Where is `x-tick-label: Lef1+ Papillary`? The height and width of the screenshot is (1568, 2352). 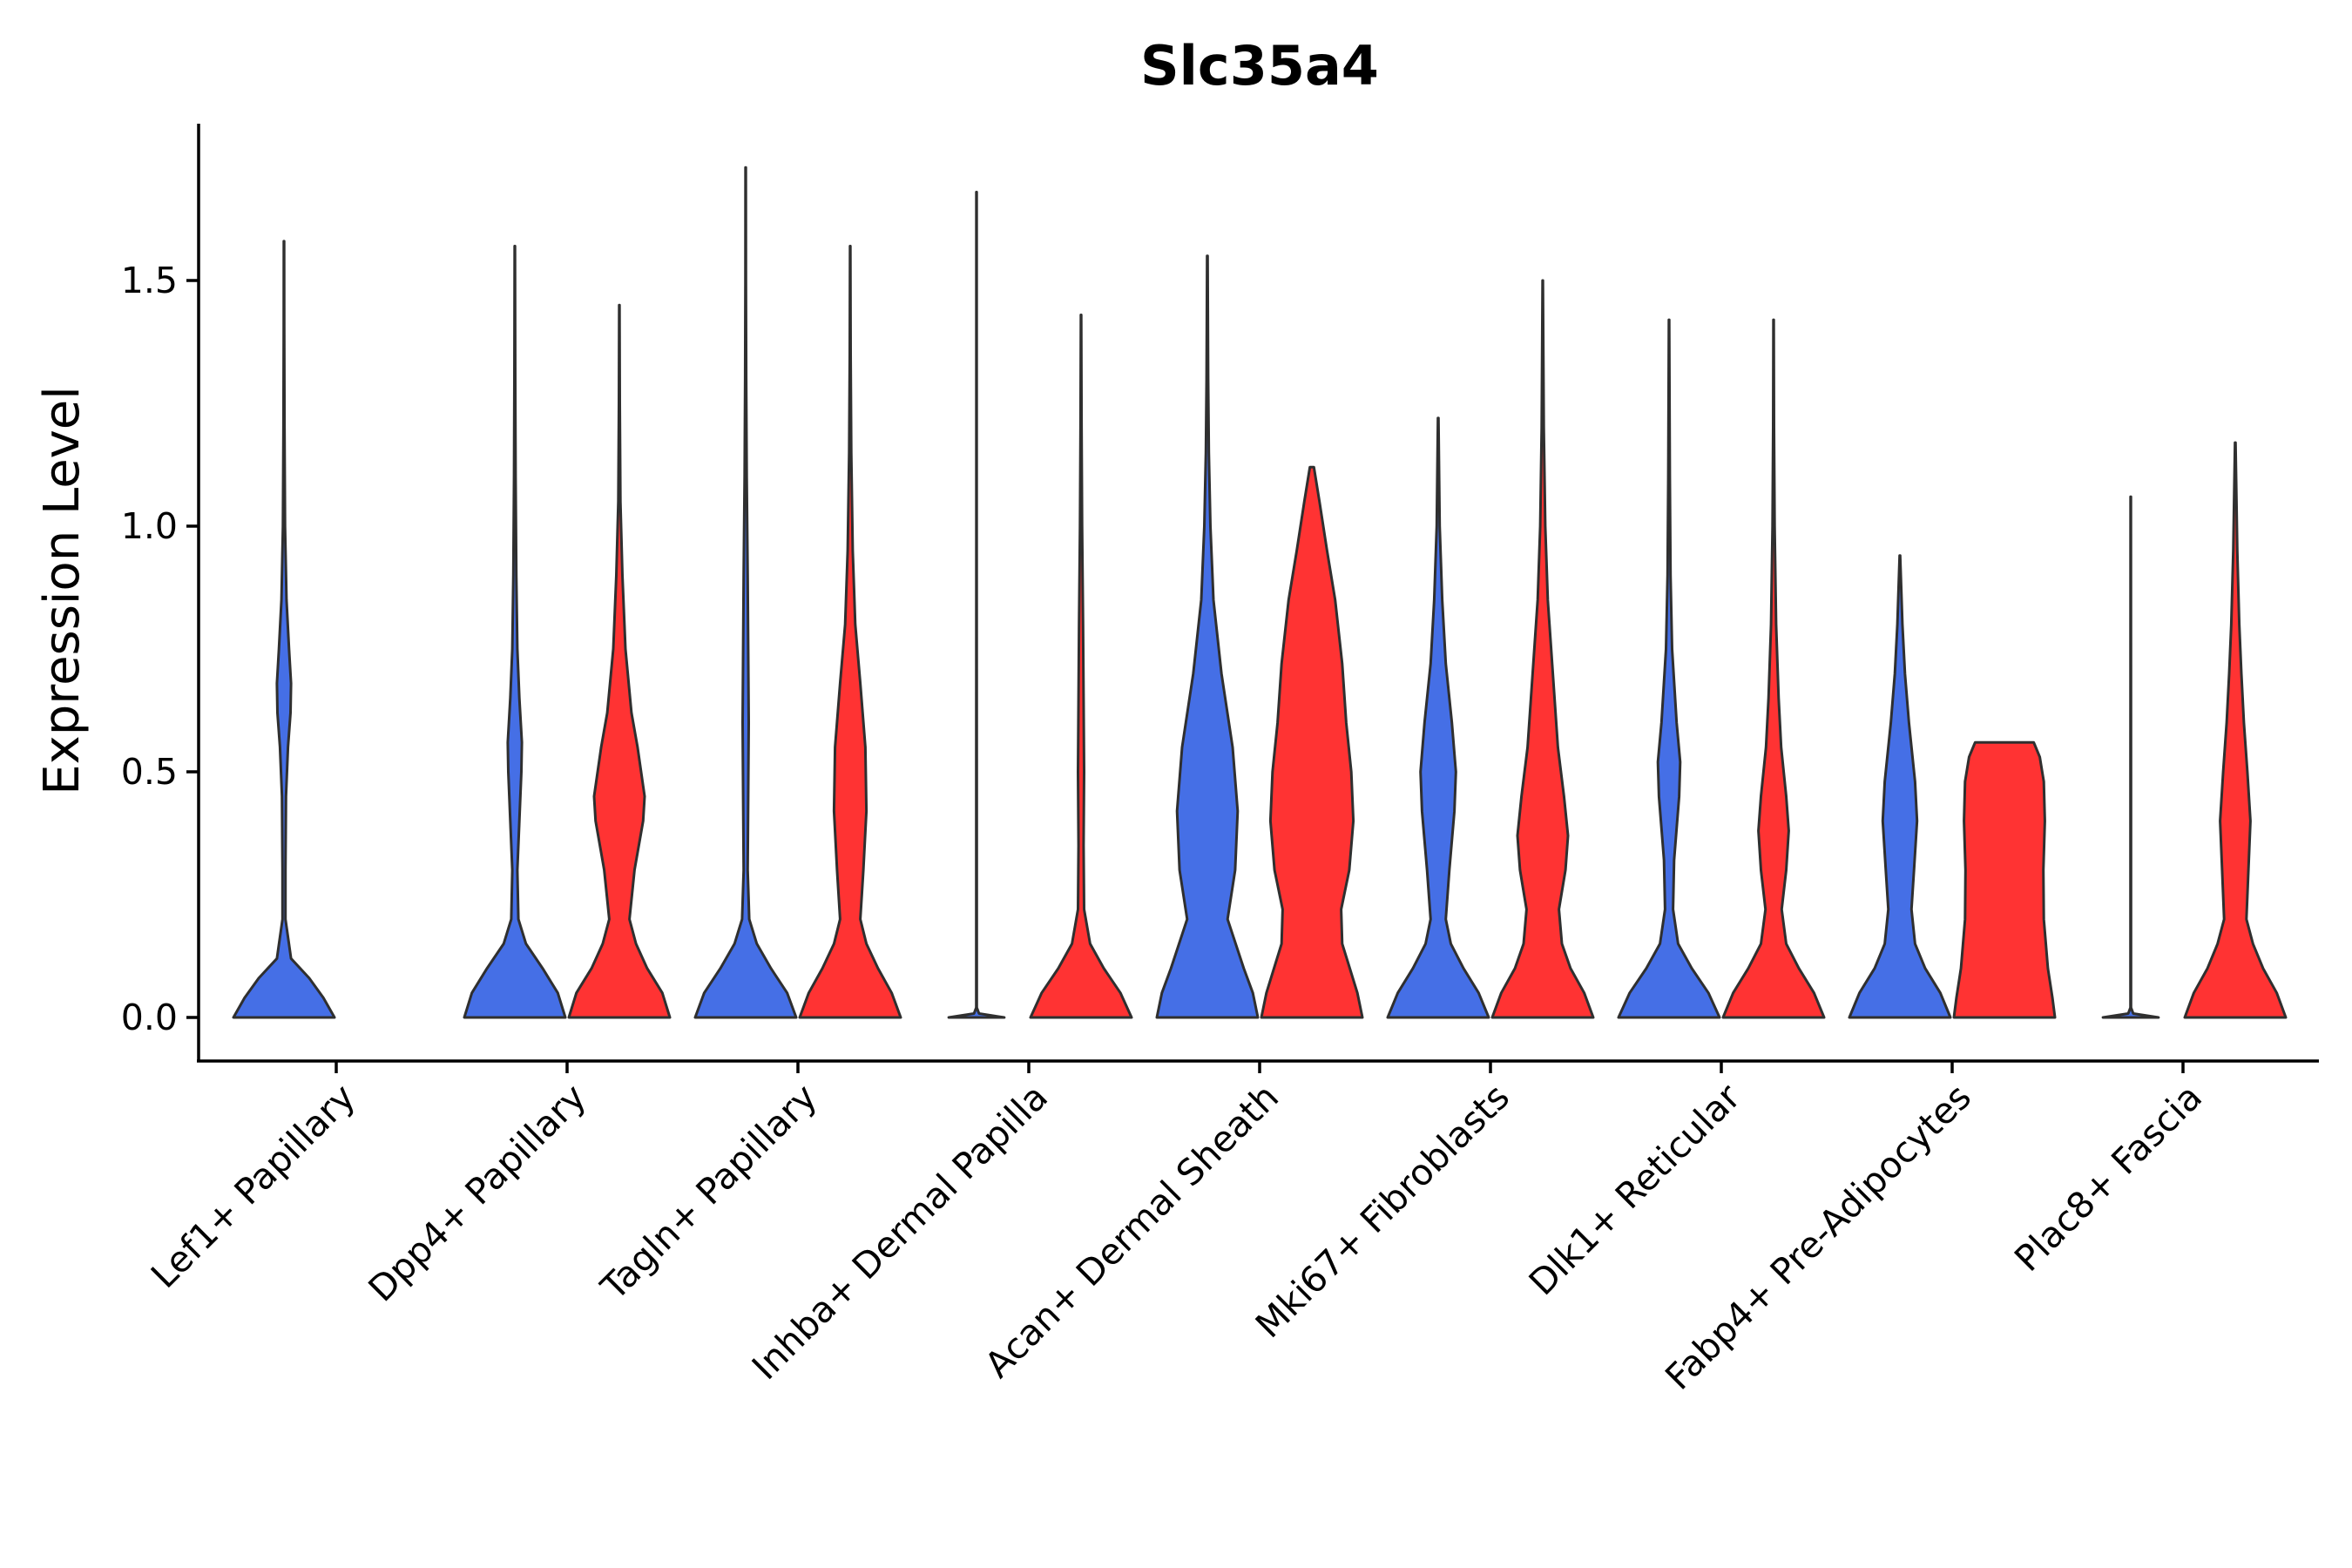
x-tick-label: Lef1+ Papillary is located at coordinates (253, 1186).